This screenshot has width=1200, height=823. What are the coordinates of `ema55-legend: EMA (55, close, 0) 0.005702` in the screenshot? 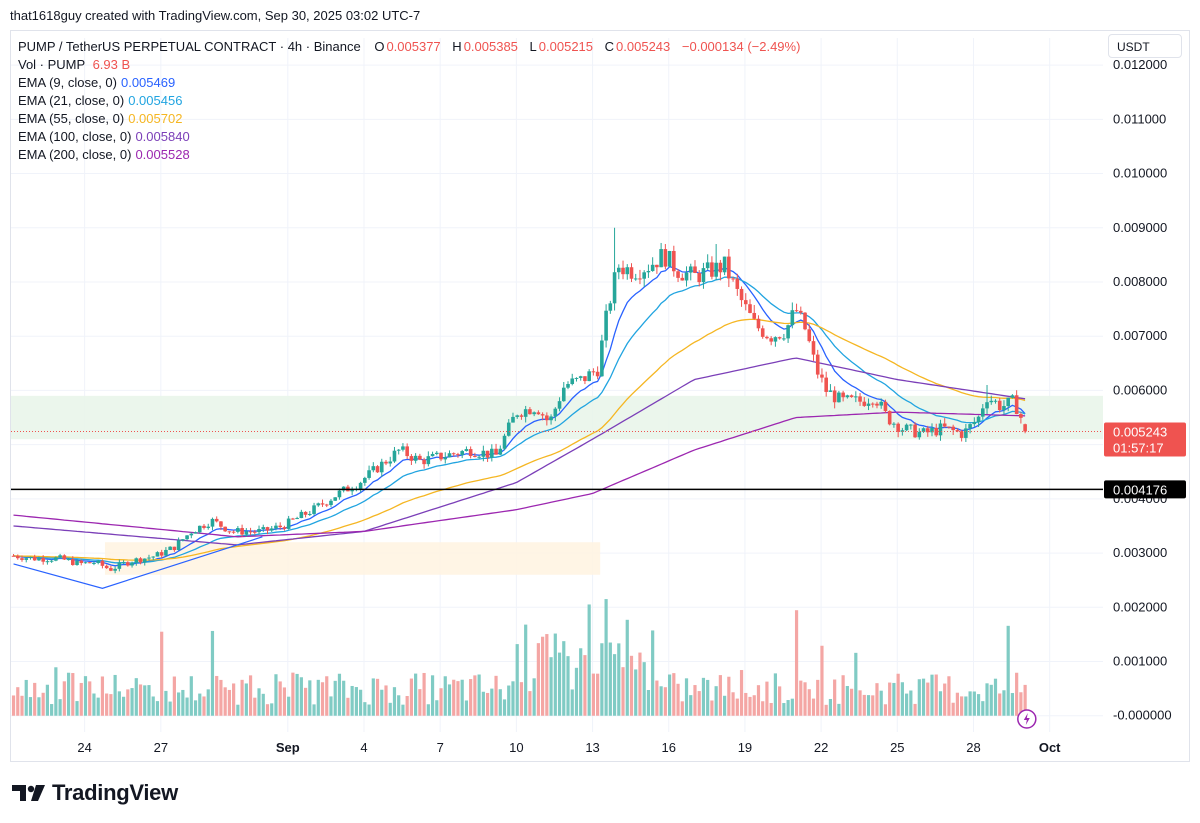 It's located at (410, 119).